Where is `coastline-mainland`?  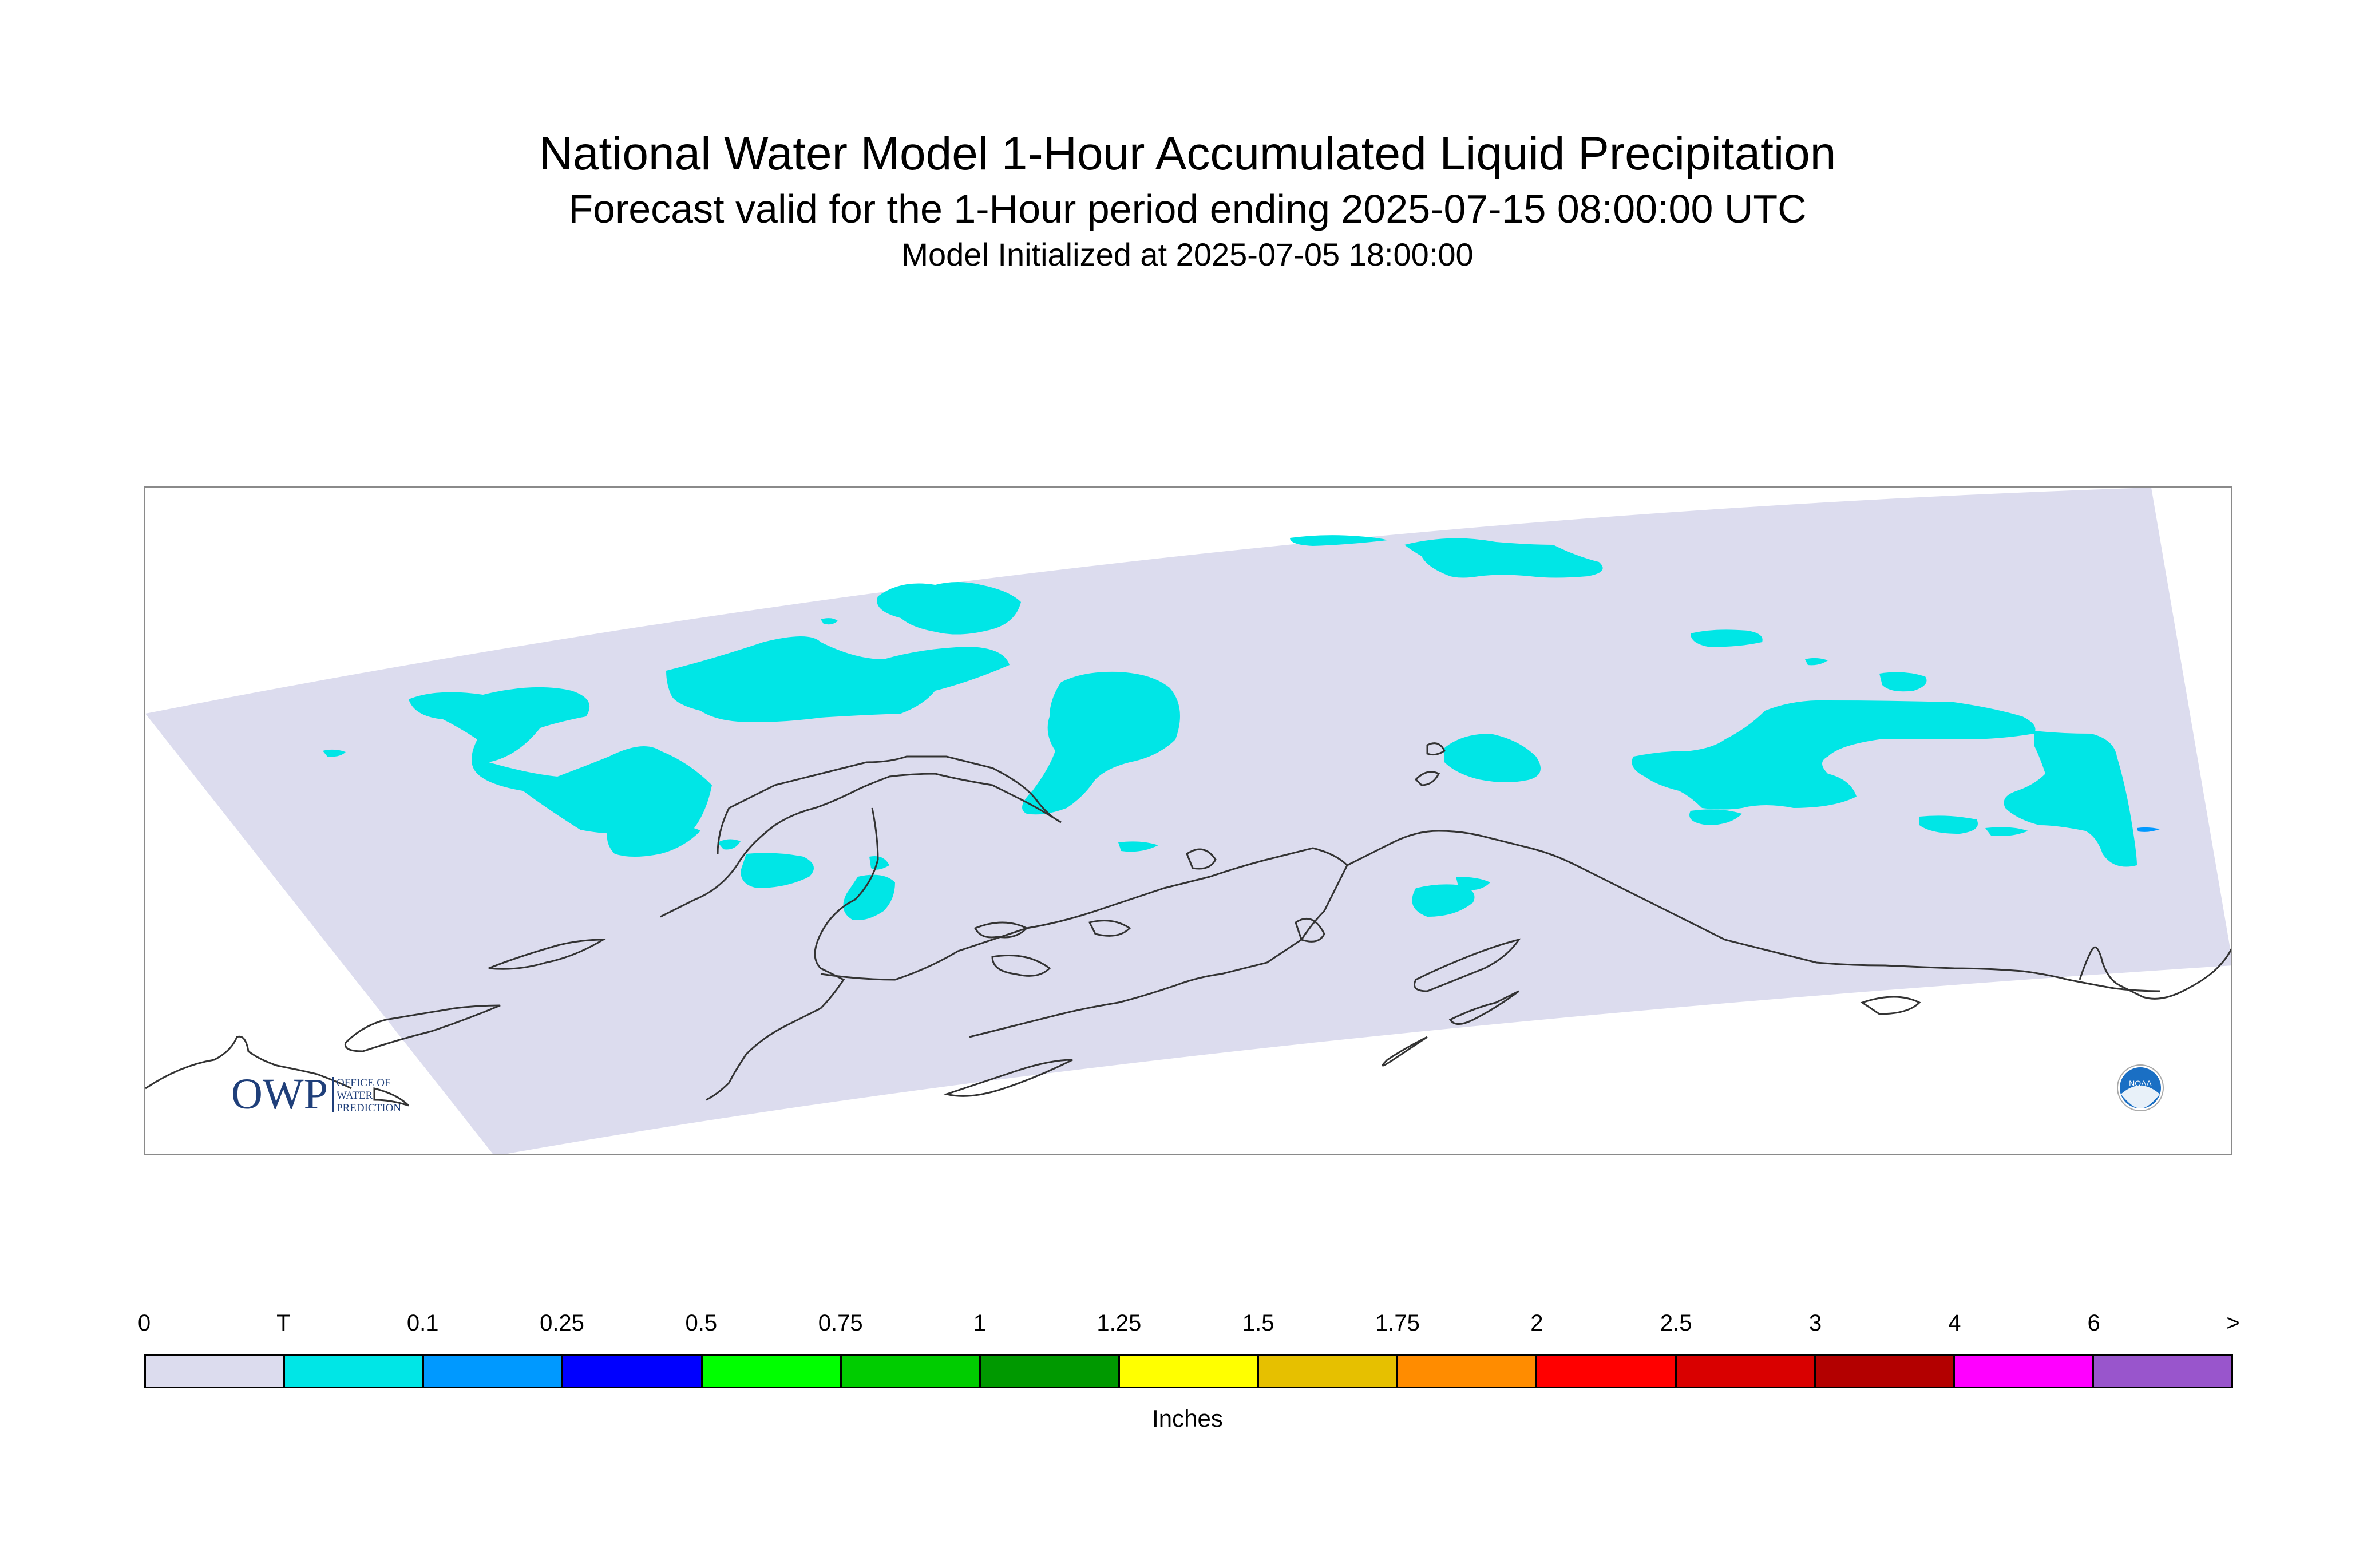
coastline-mainland is located at coordinates (249, 1062).